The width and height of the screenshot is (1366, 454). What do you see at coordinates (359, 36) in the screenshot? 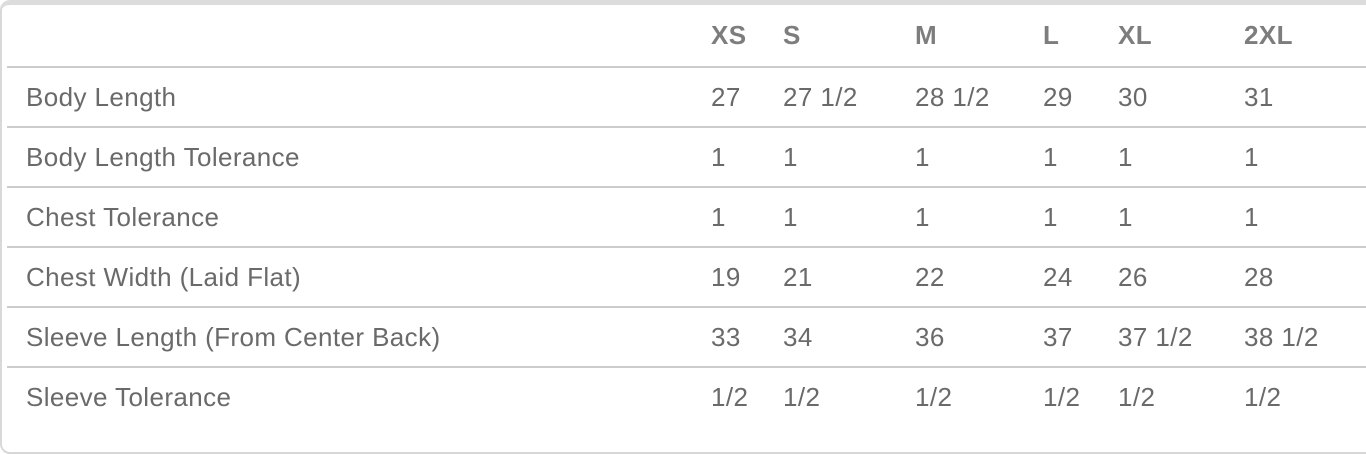
I see `size-header-spacer` at bounding box center [359, 36].